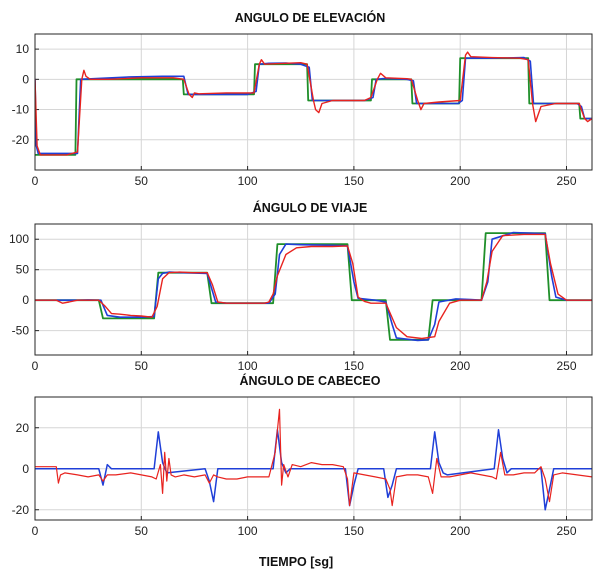  What do you see at coordinates (21, 110) in the screenshot?
I see `elevation-y-tick-label: -10` at bounding box center [21, 110].